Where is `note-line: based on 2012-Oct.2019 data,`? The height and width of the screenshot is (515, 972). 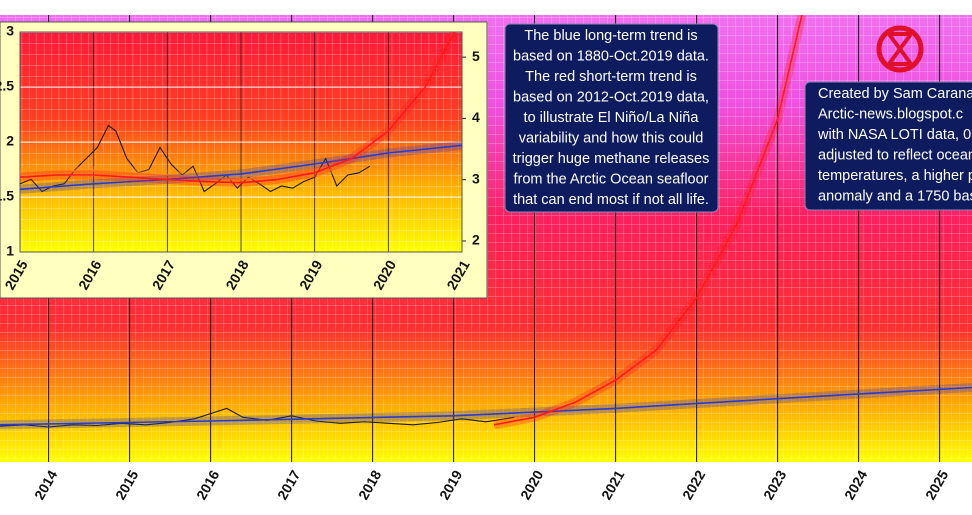 note-line: based on 2012-Oct.2019 data, is located at coordinates (611, 97).